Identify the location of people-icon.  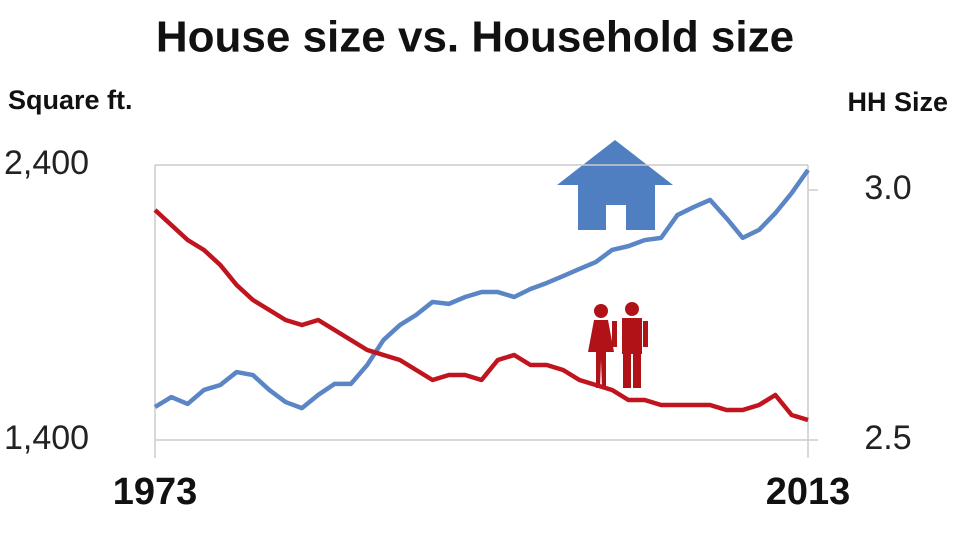
(618, 345).